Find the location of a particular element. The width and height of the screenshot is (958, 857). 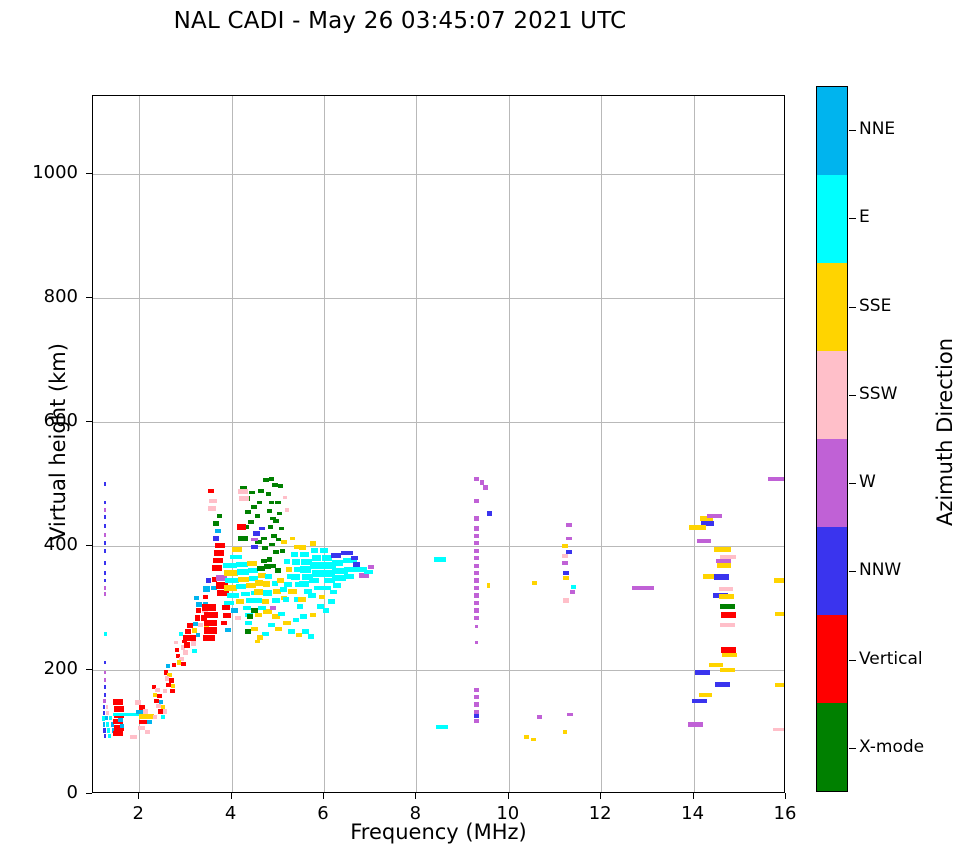

y-axis-tick-label: 800 is located at coordinates (60, 296).